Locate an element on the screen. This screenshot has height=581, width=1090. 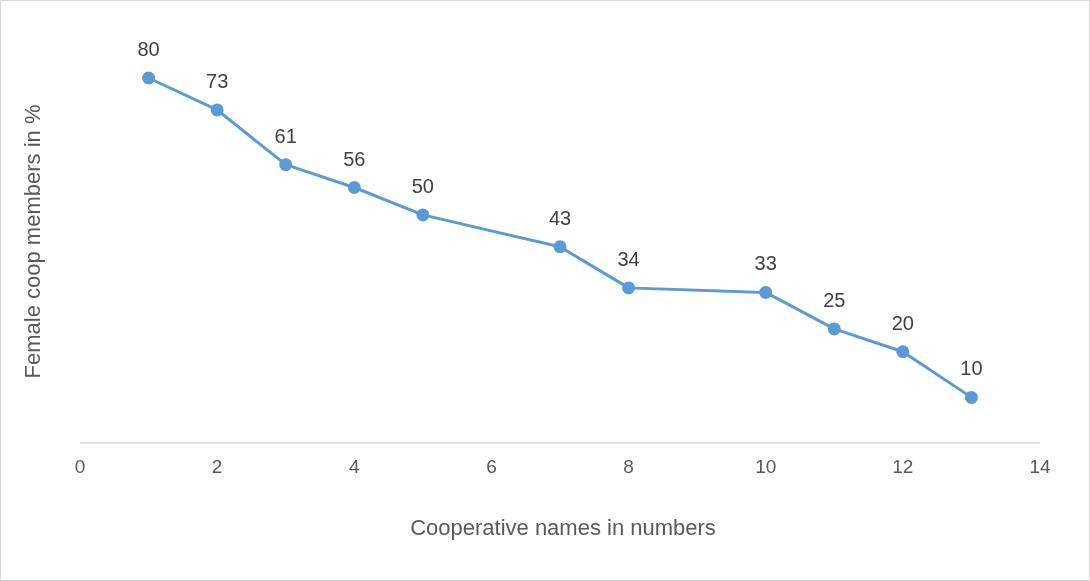
x-tick-label: 0 is located at coordinates (80, 466).